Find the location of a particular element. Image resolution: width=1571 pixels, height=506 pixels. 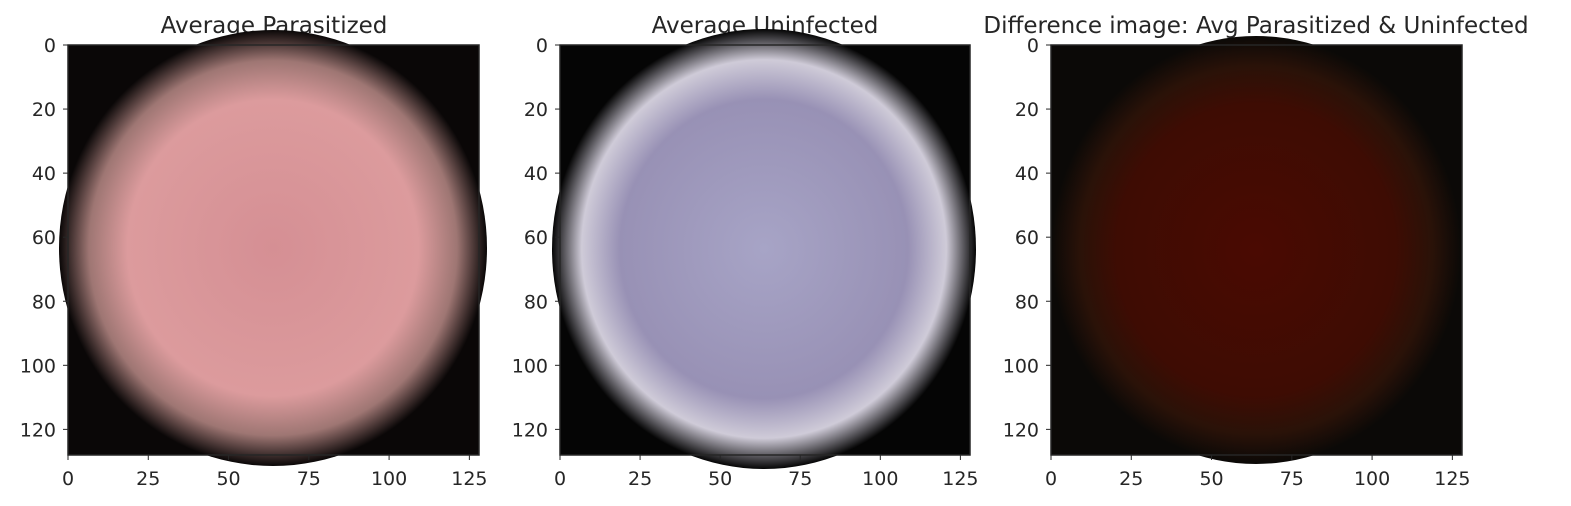

y-ticks-uninfected: 0 20 40 60 80 100 120 is located at coordinates (536, 238).